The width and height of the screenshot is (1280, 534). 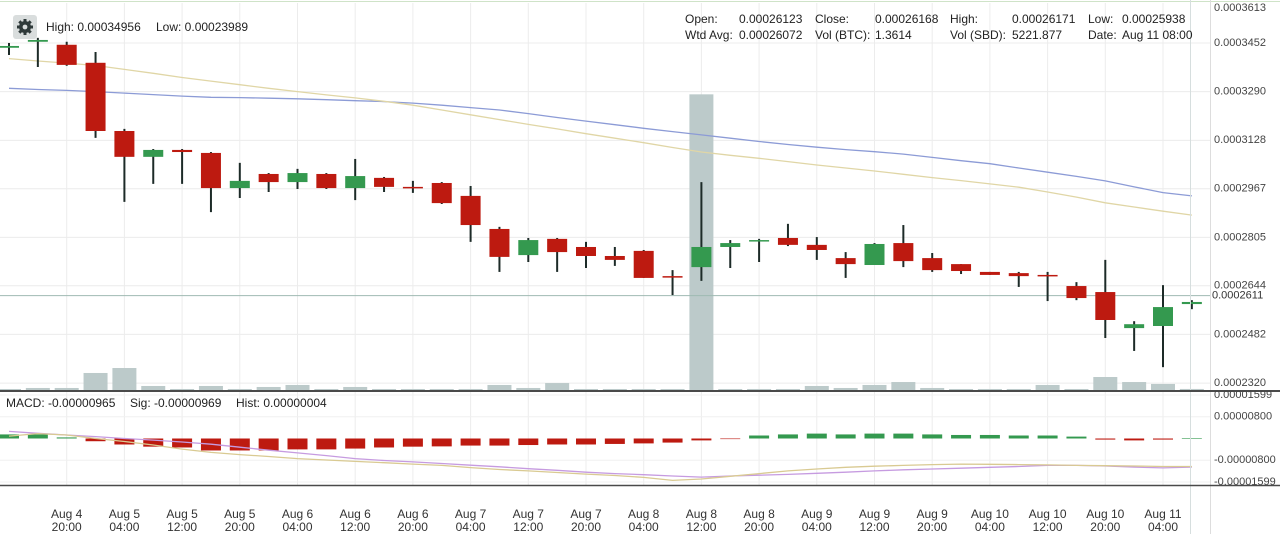 What do you see at coordinates (1245, 460) in the screenshot?
I see `y-tick-label: -0.00000800` at bounding box center [1245, 460].